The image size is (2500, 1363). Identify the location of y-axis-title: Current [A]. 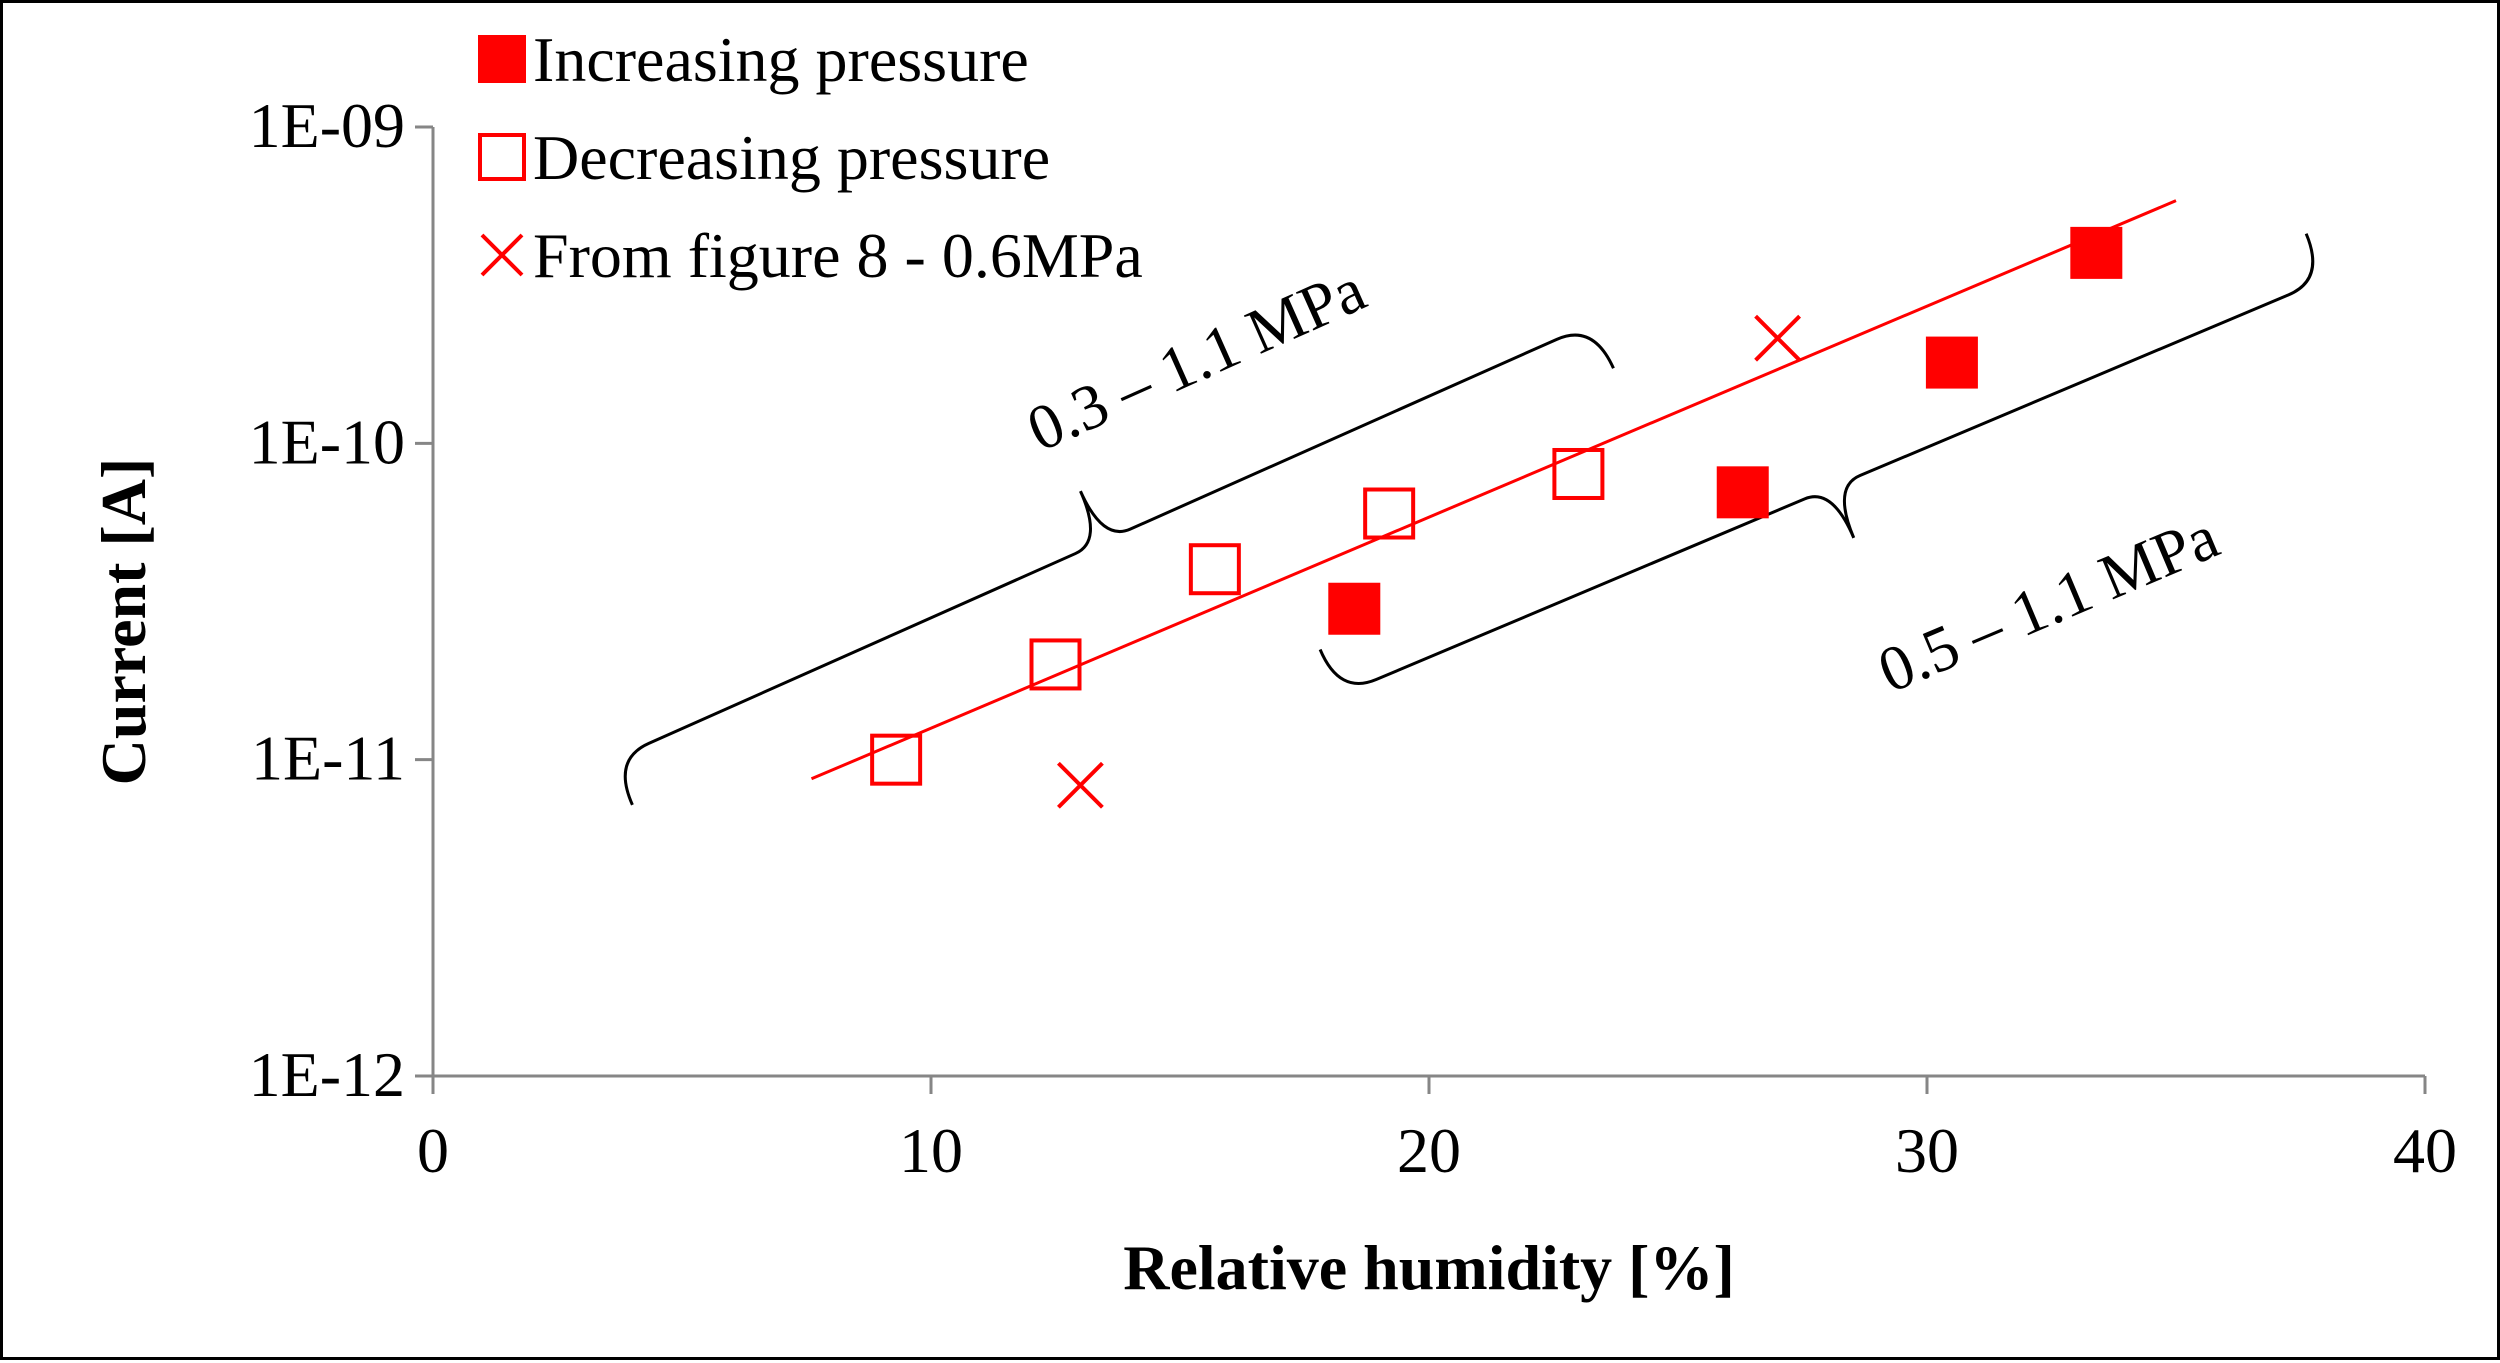
(123, 622).